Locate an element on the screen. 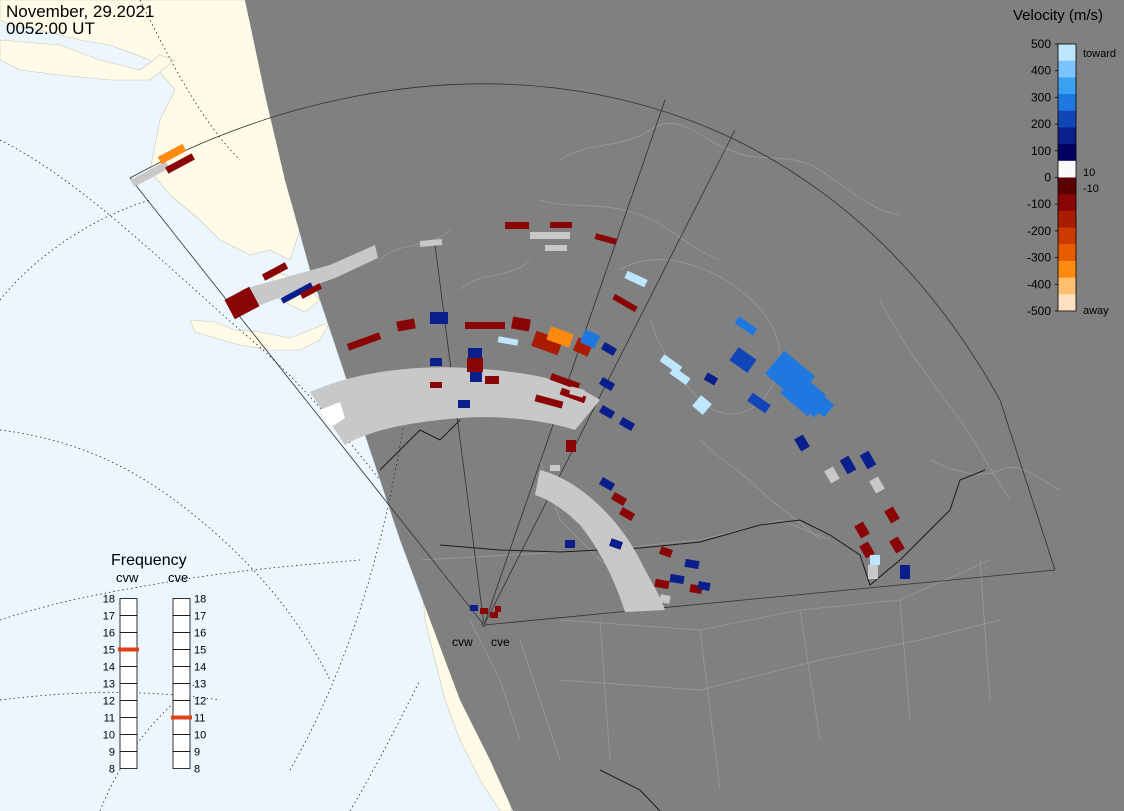  frequency-radar-cve: cve is located at coordinates (178, 577).